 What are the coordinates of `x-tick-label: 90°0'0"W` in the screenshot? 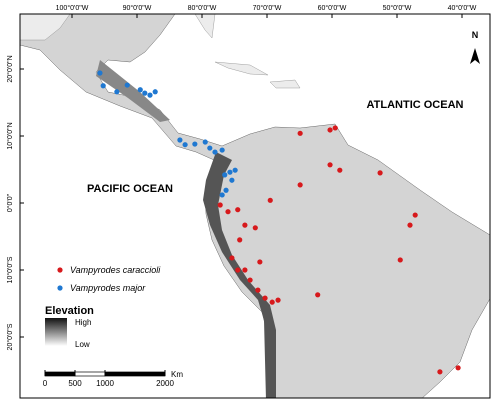 It's located at (137, 8).